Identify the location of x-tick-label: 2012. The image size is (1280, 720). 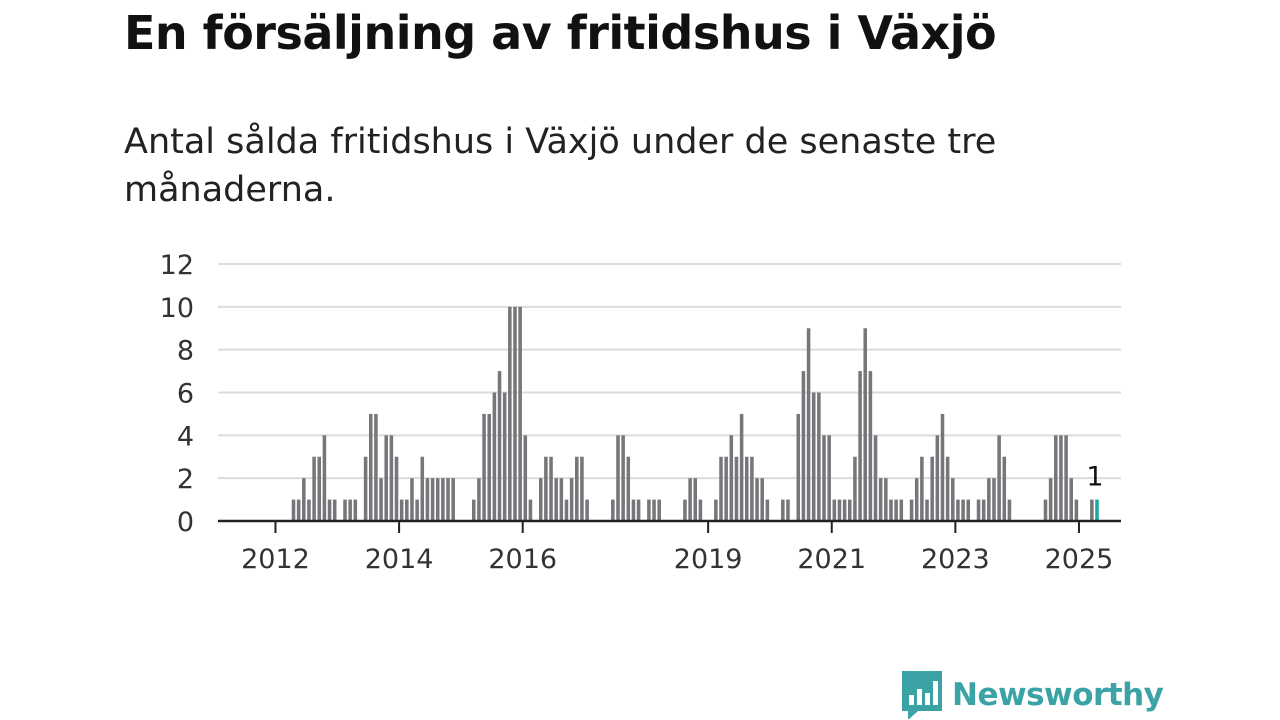
(275, 559).